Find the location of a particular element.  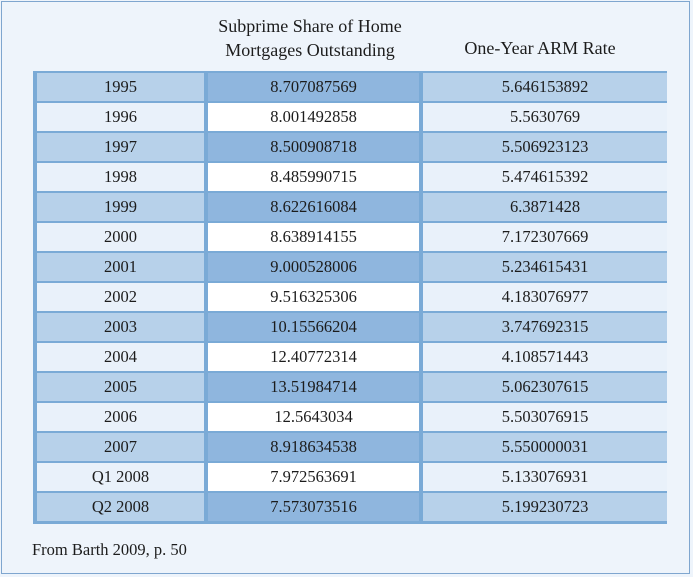

arm-rate-cell: 5.646153892 is located at coordinates (545, 87).